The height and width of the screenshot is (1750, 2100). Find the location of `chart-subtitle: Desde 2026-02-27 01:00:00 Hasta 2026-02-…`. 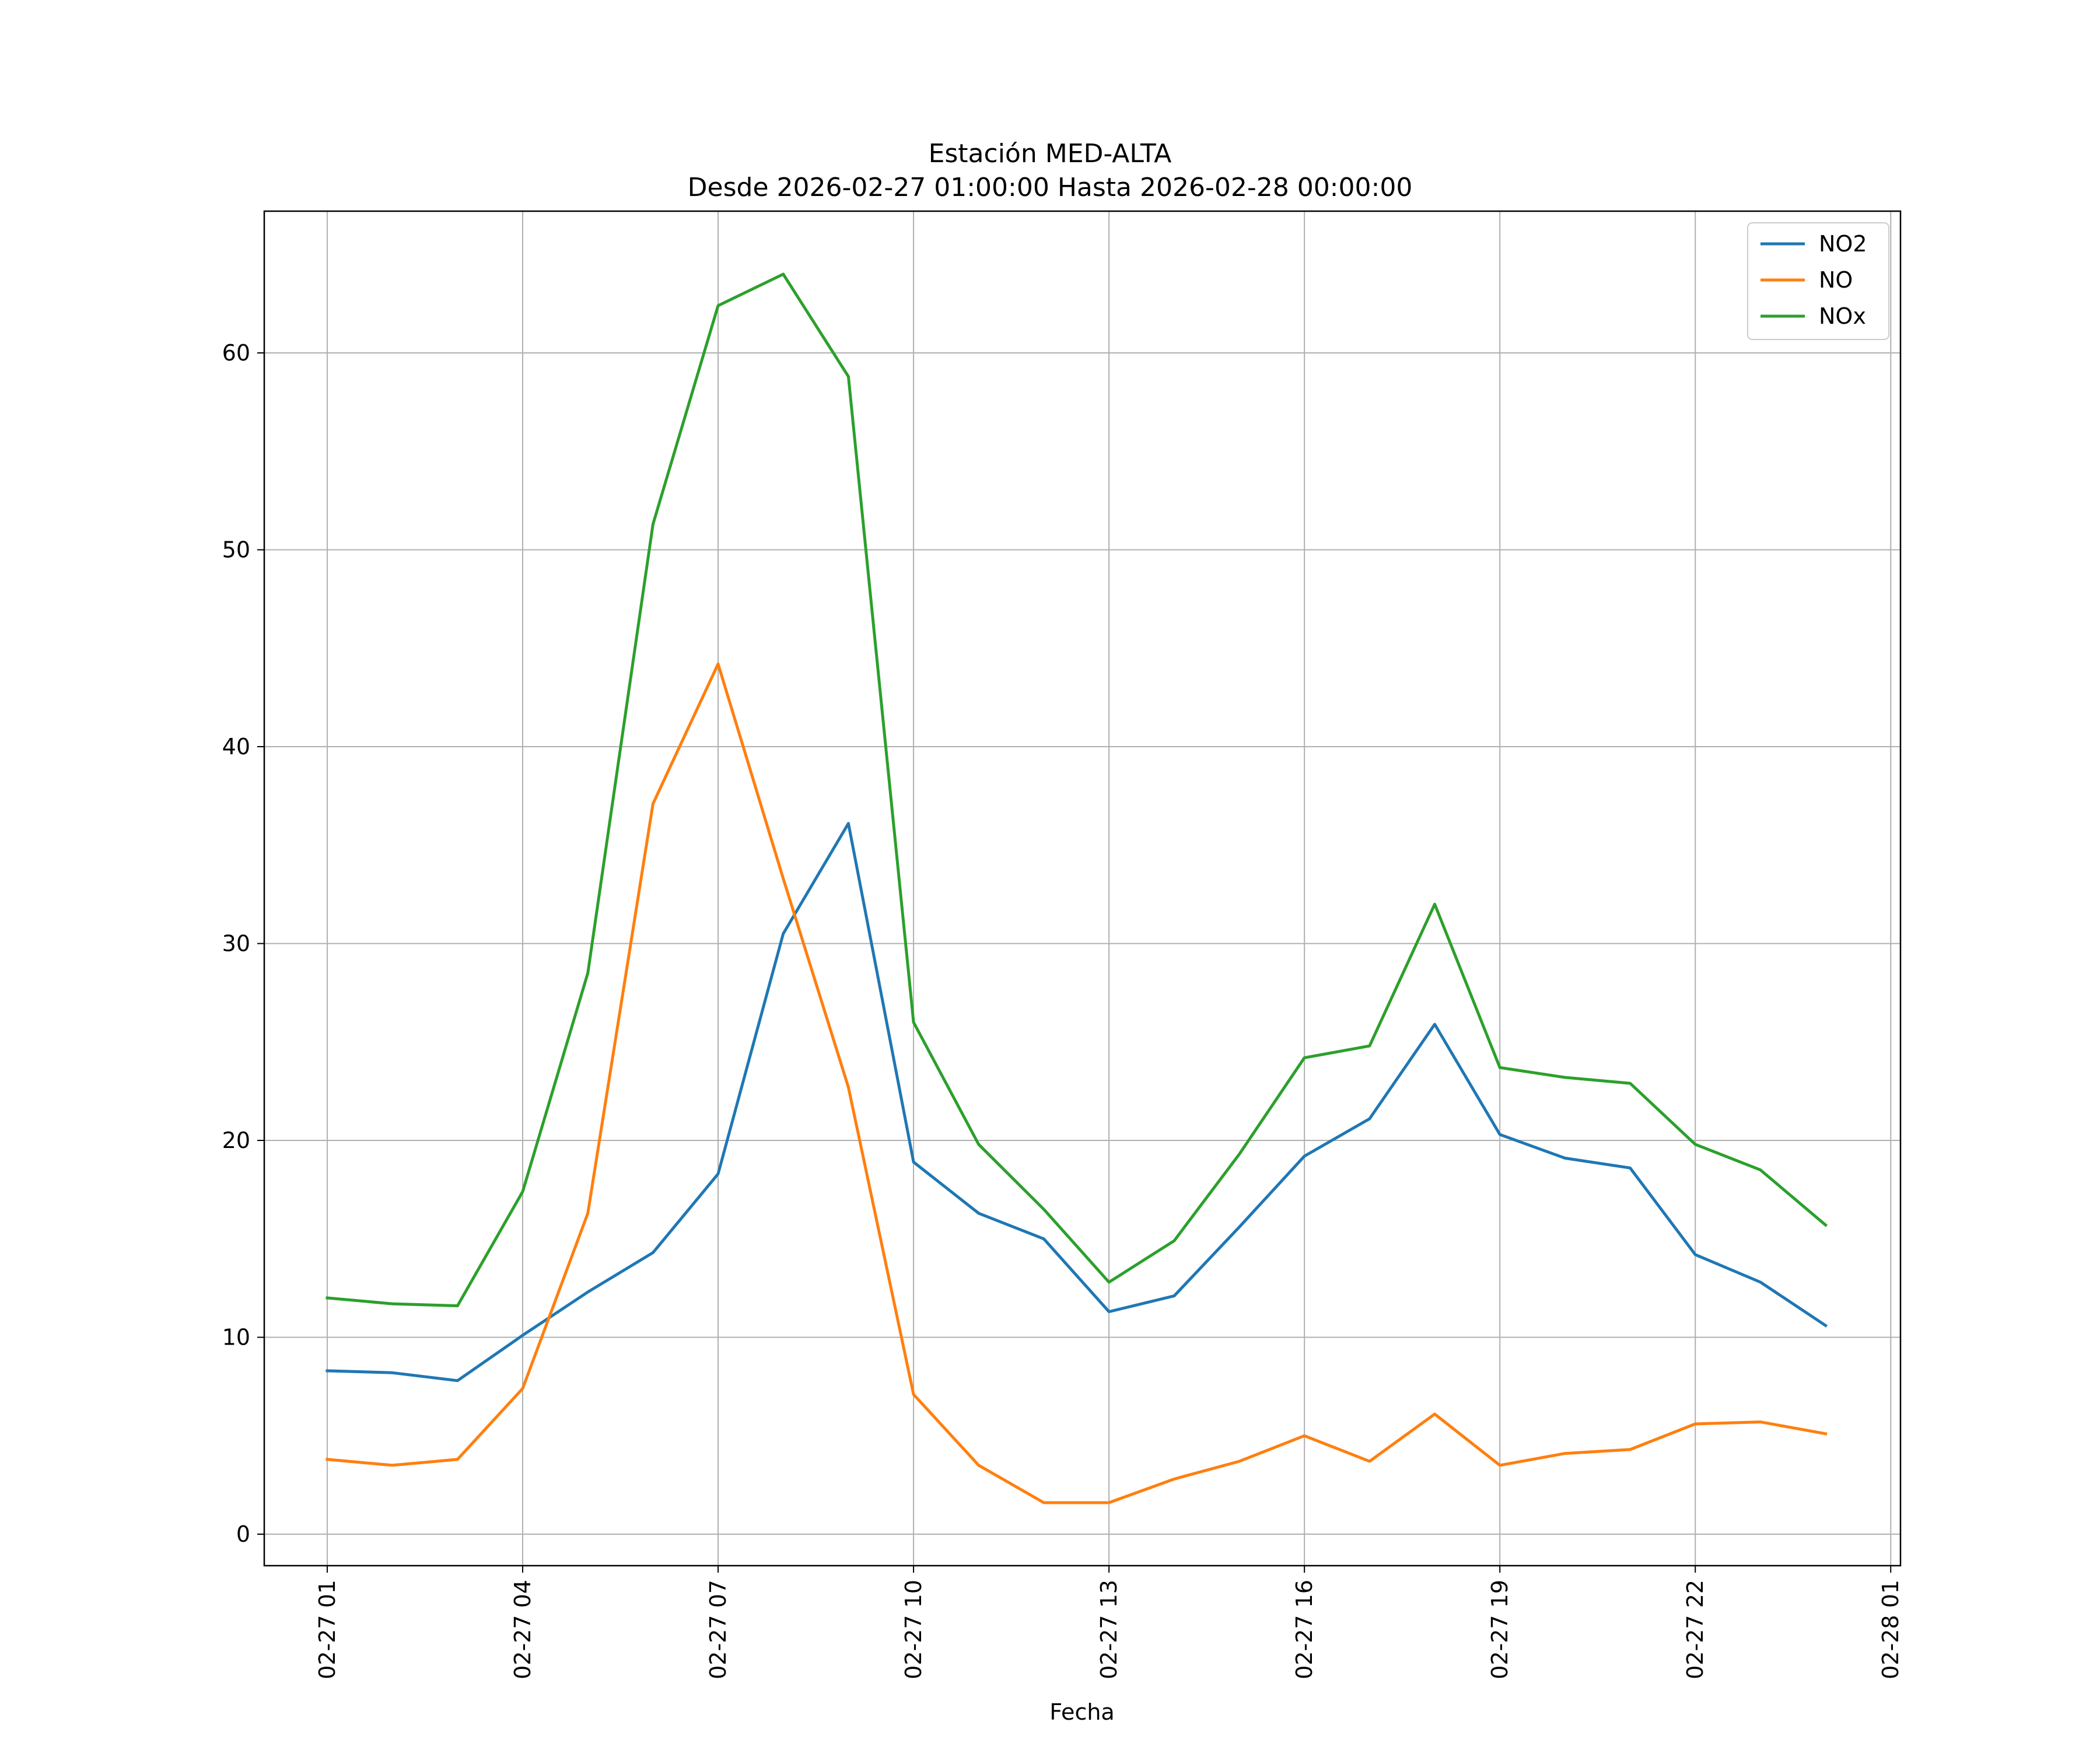

chart-subtitle: Desde 2026-02-27 01:00:00 Hasta 2026-02-… is located at coordinates (1050, 187).